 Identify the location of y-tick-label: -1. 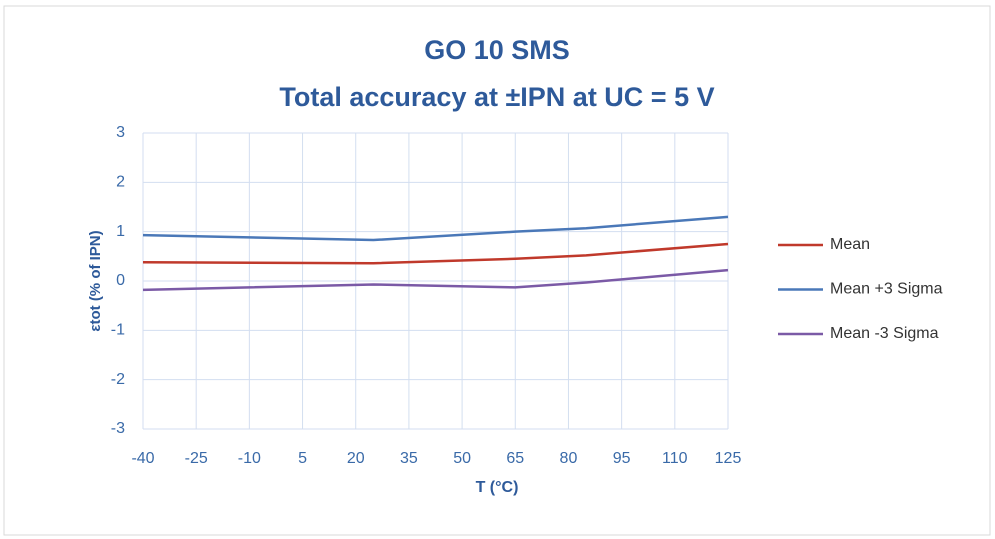
(118, 330).